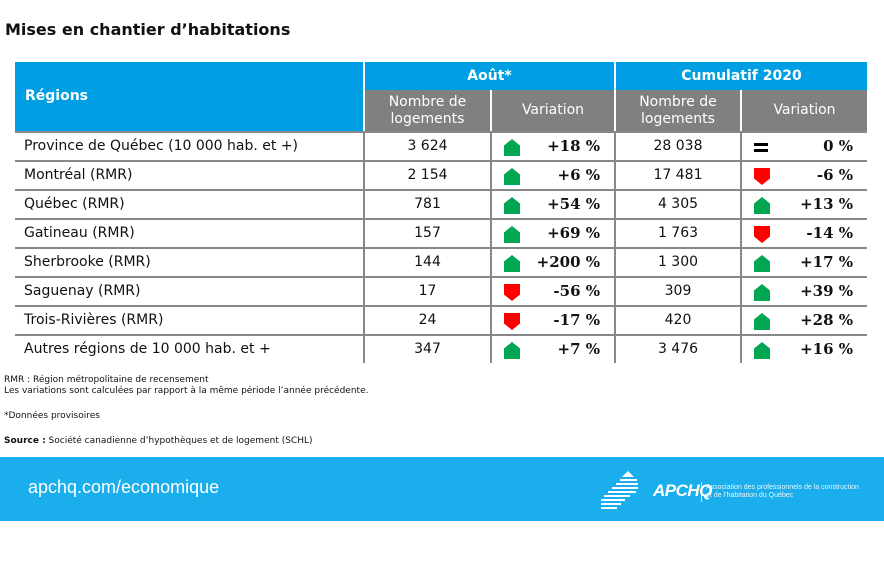 The image size is (884, 569). What do you see at coordinates (677, 233) in the screenshot?
I see `cumul-nombre: 1 763` at bounding box center [677, 233].